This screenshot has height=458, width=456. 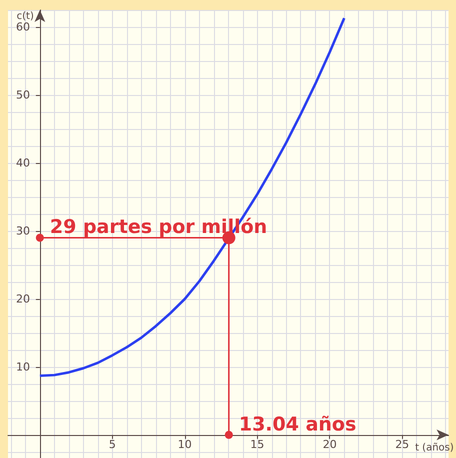 What do you see at coordinates (25, 16) in the screenshot?
I see `y-axis-title: c(t)` at bounding box center [25, 16].